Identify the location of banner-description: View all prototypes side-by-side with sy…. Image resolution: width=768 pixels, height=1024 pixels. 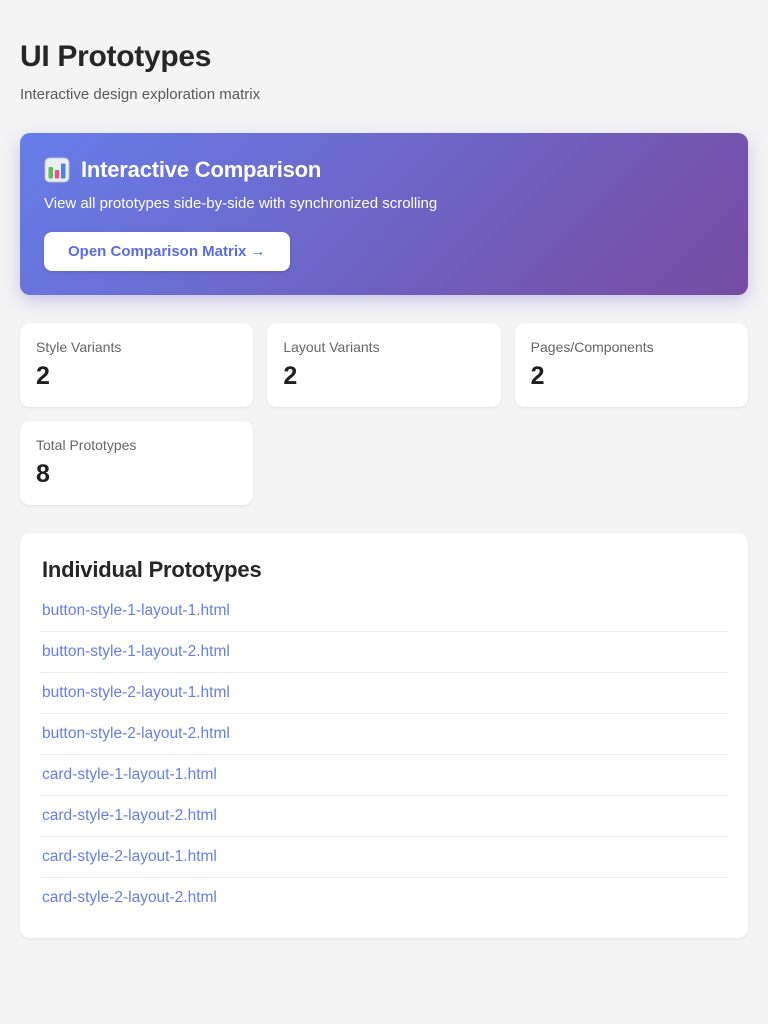
(241, 203).